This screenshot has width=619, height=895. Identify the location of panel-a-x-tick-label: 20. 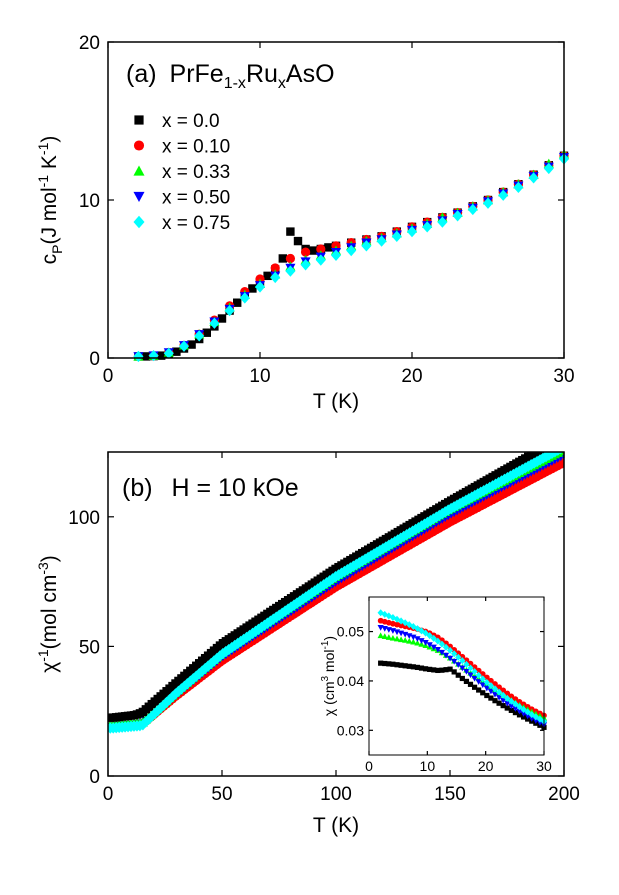
(411, 376).